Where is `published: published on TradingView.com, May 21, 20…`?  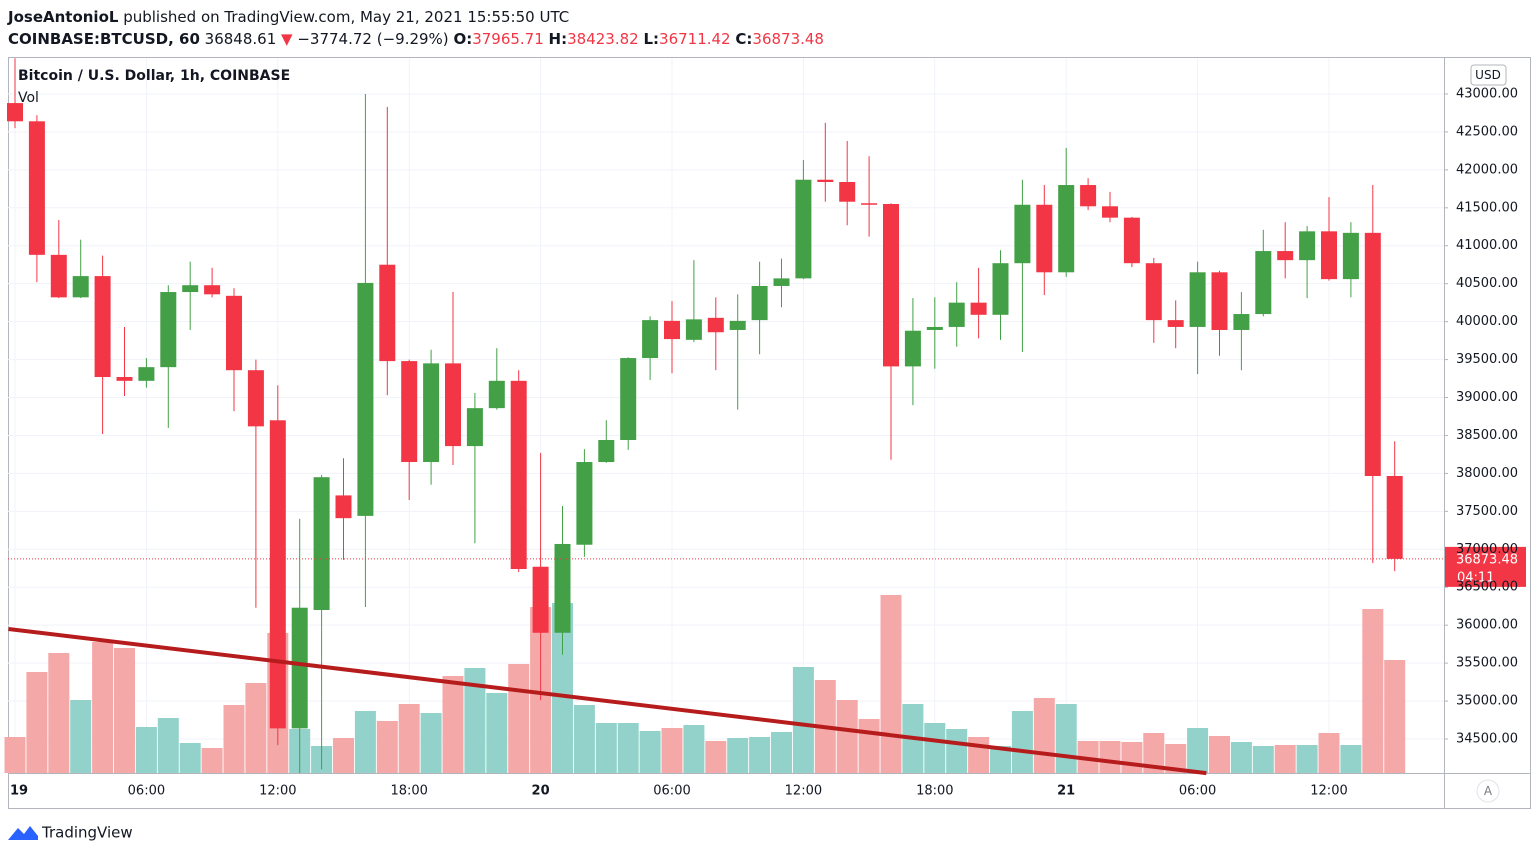 published: published on TradingView.com, May 21, 20… is located at coordinates (346, 17).